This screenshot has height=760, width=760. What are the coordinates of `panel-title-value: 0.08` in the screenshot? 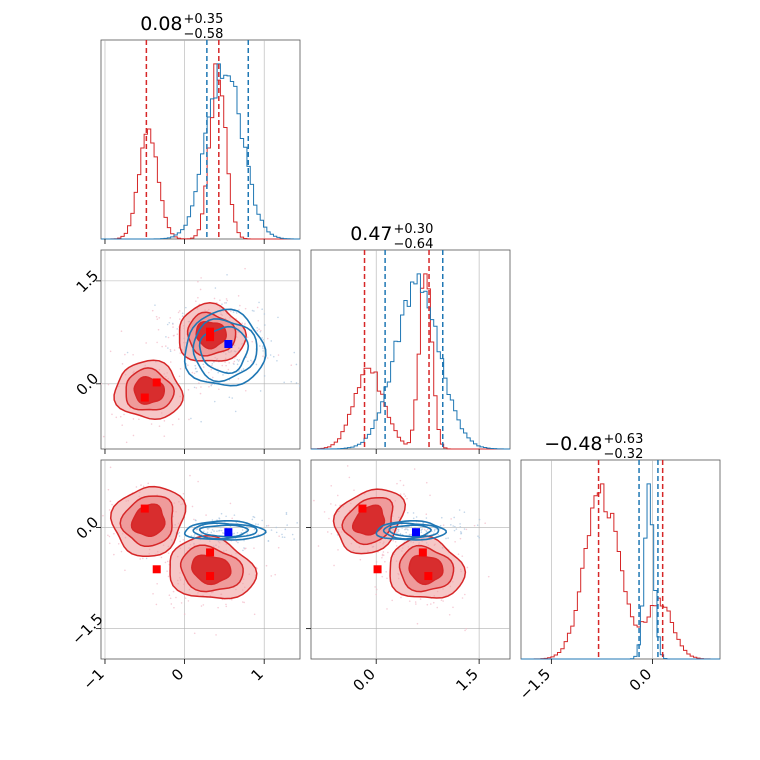 It's located at (161, 24).